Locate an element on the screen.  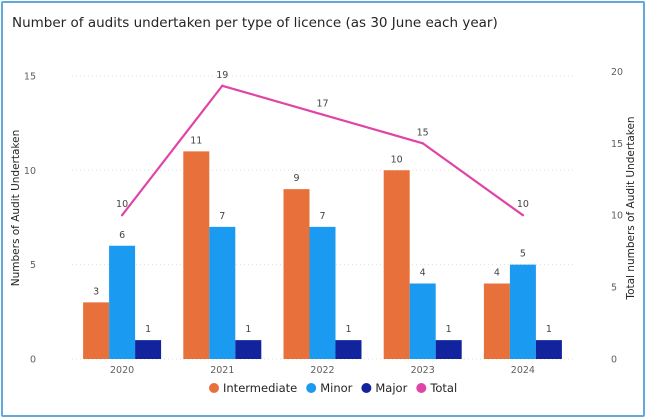
y2-axis-title: Total numbers of Audit Undertaken is located at coordinates (631, 208).